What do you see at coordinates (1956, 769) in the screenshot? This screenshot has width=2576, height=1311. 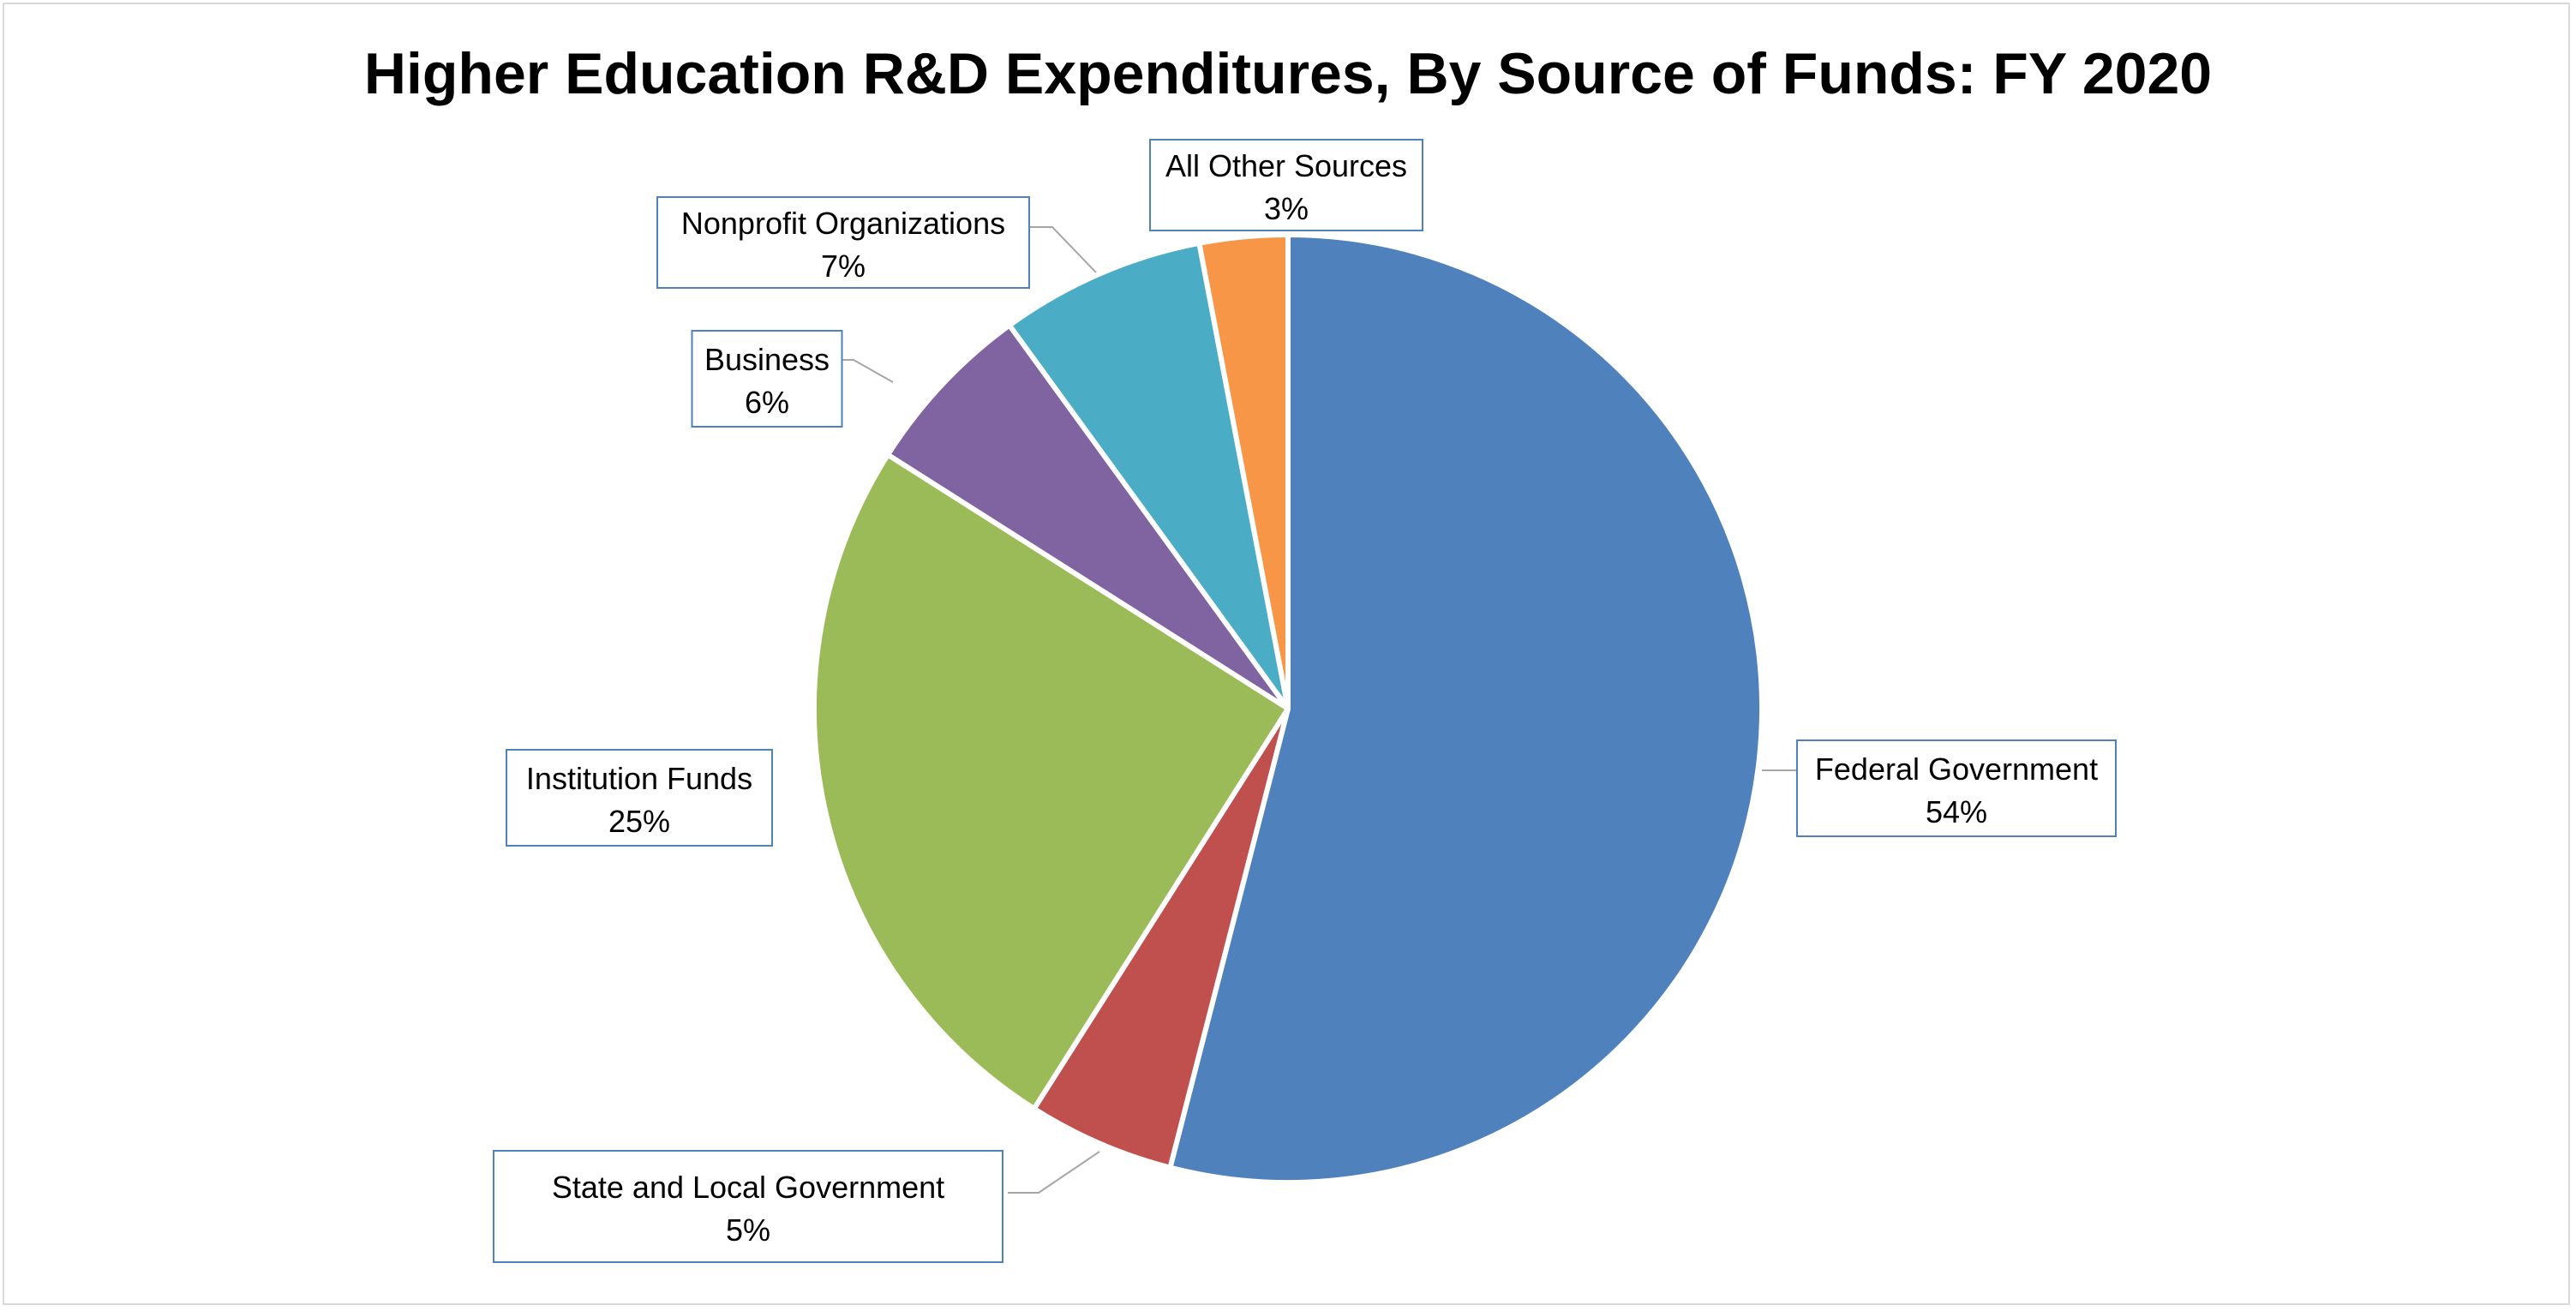 I see `data-label-category: Federal Government` at bounding box center [1956, 769].